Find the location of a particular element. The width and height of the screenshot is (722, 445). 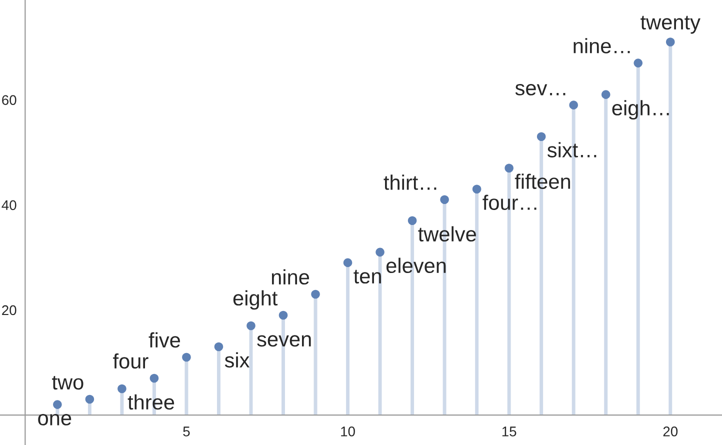

annotation: nine is located at coordinates (291, 277).